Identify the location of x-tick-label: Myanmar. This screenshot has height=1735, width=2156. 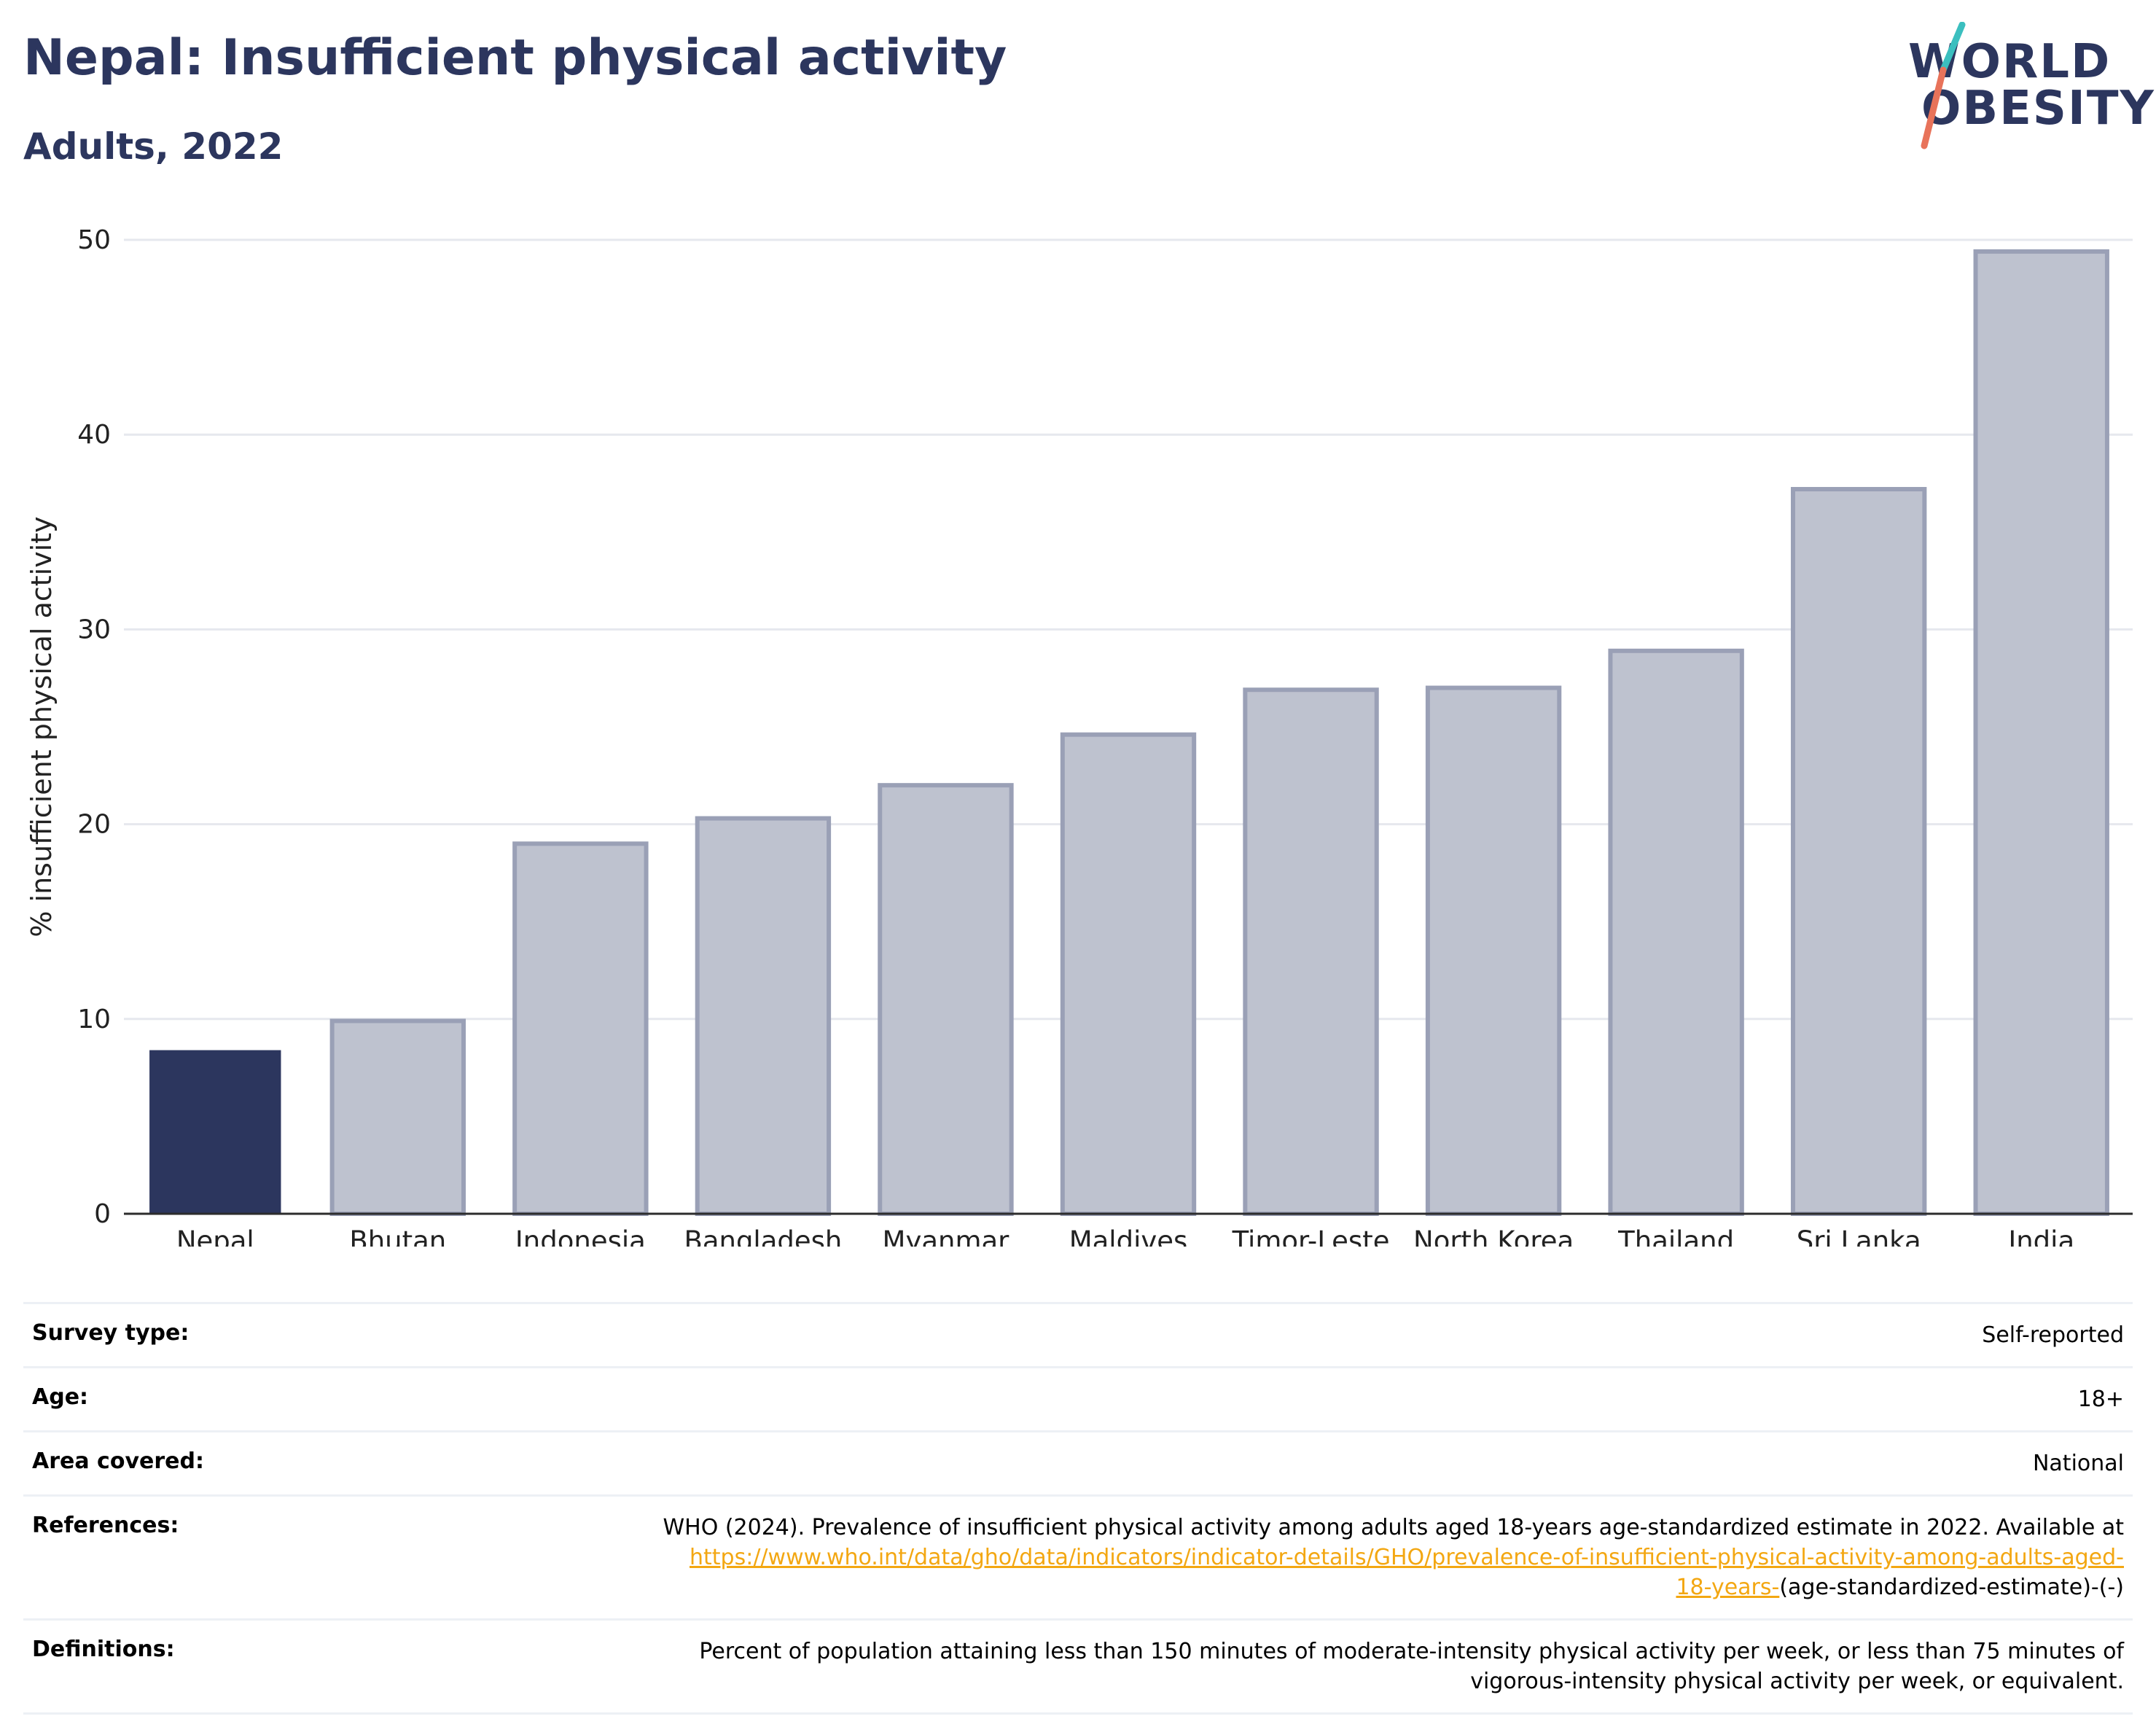
(947, 1236).